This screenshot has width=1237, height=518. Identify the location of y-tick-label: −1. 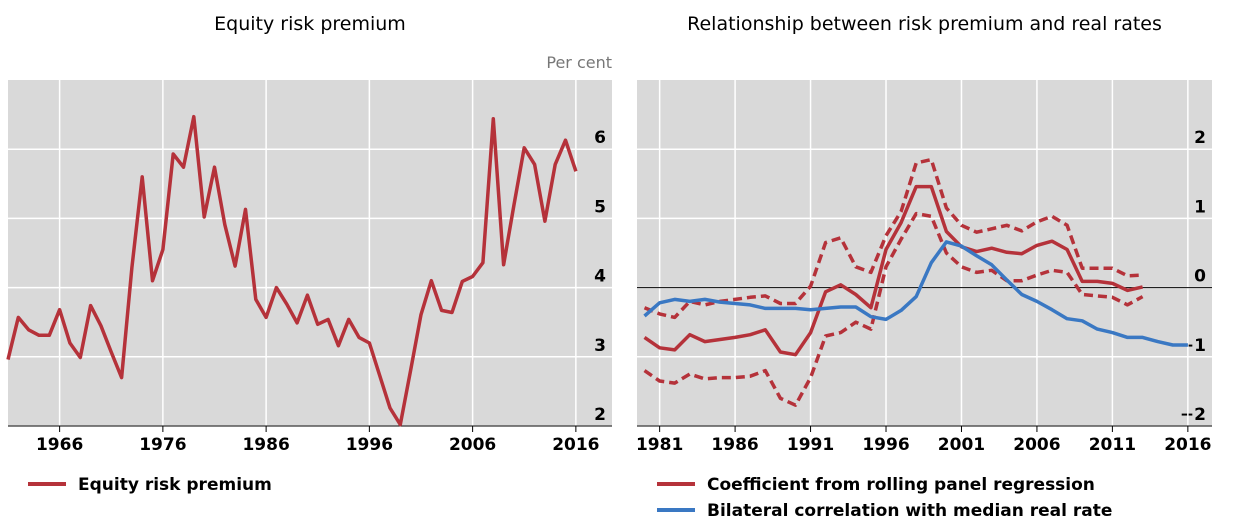
(1193, 346).